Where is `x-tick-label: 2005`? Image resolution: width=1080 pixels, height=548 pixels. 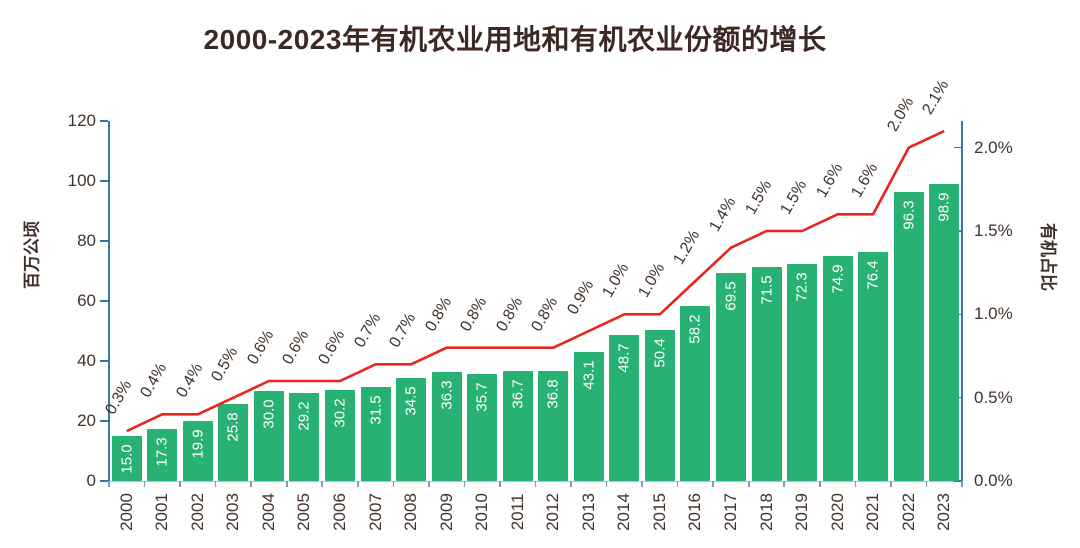
x-tick-label: 2005 is located at coordinates (304, 512).